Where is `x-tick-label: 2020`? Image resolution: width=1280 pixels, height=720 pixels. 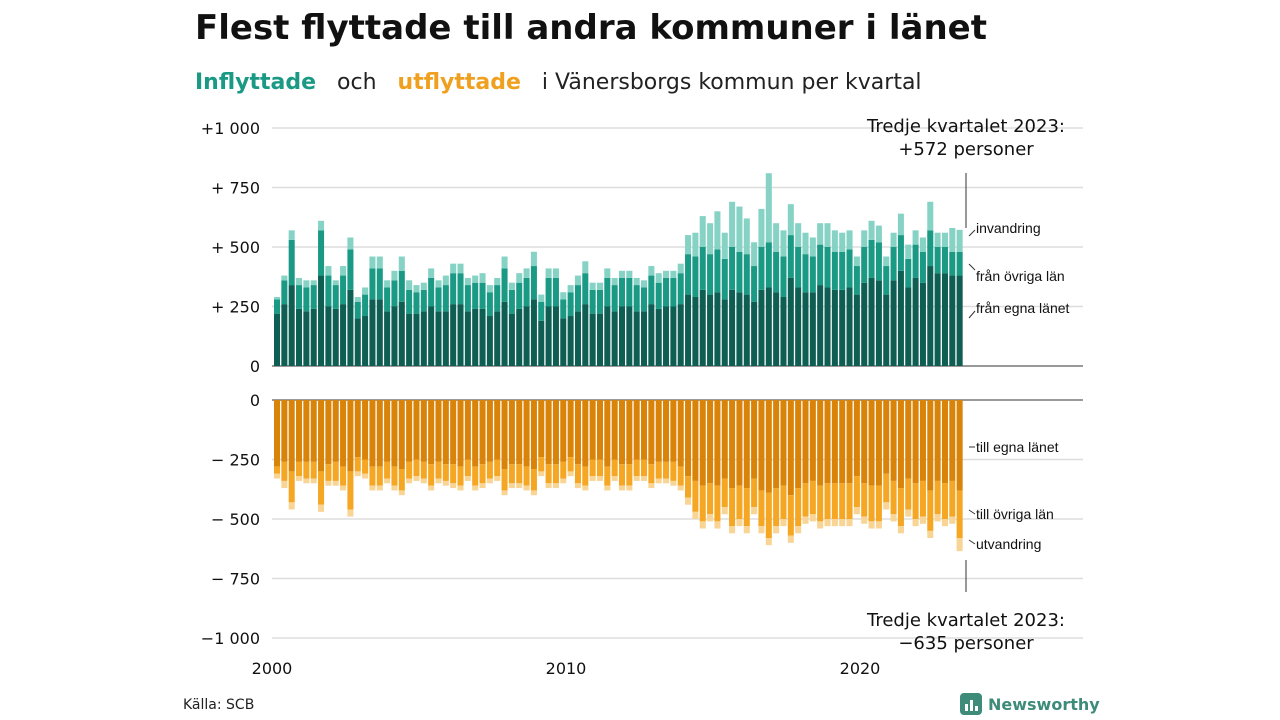 x-tick-label: 2020 is located at coordinates (860, 668).